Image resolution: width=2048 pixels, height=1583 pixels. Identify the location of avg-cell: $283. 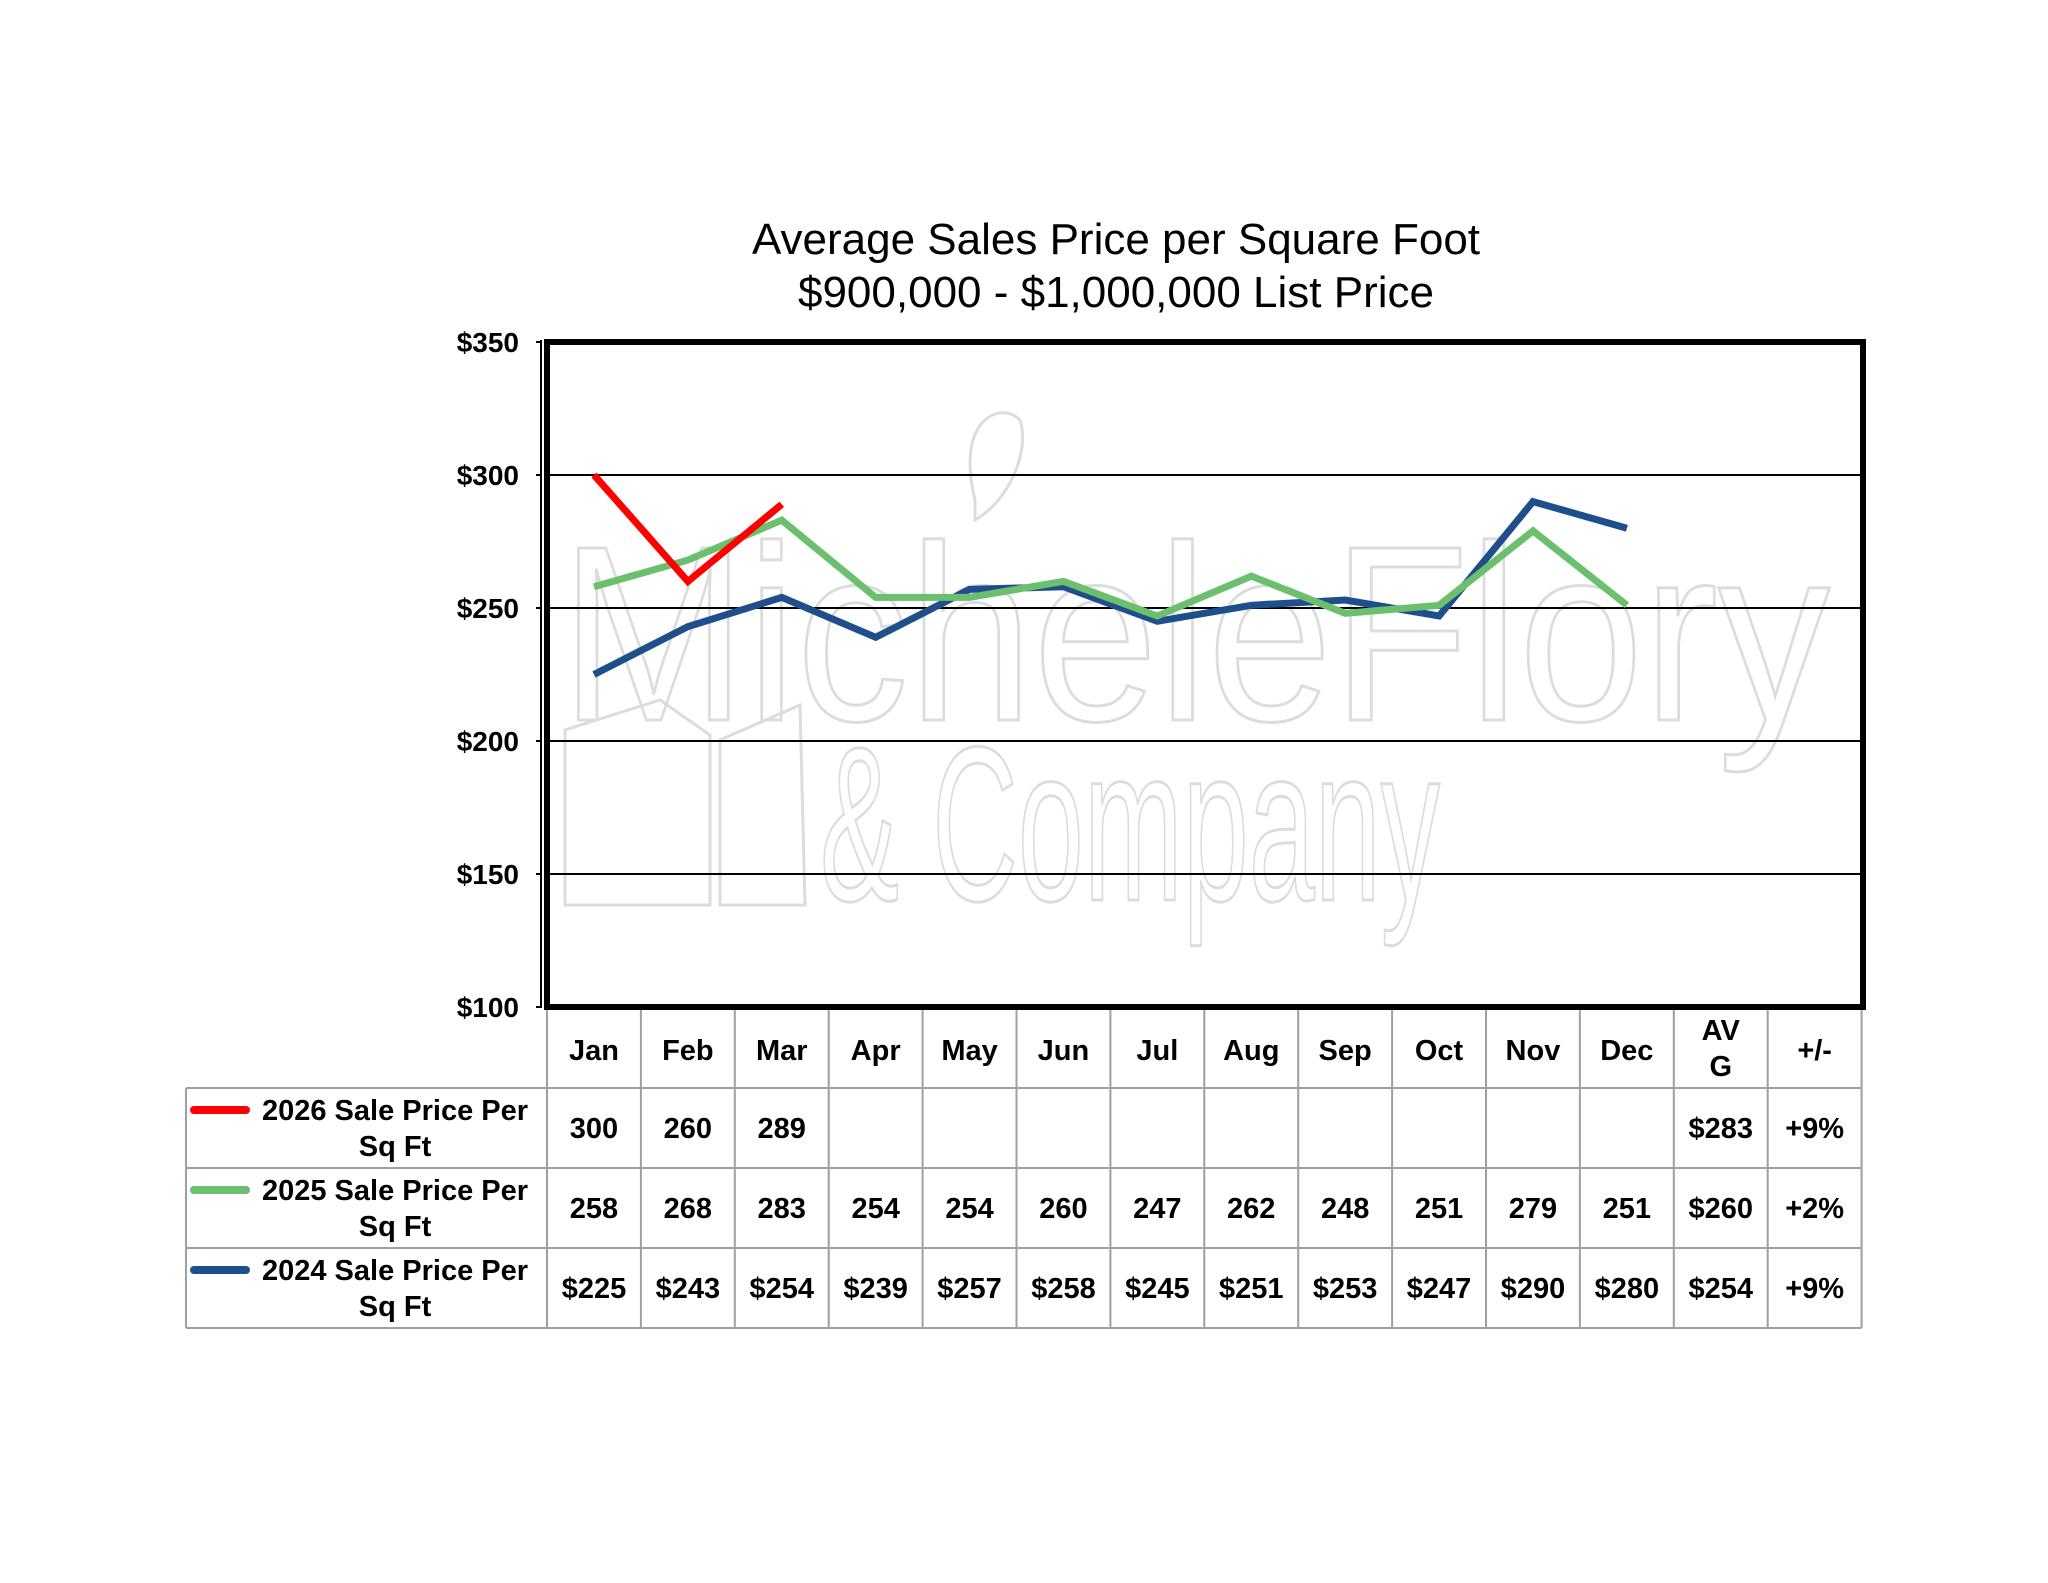
(1720, 1129).